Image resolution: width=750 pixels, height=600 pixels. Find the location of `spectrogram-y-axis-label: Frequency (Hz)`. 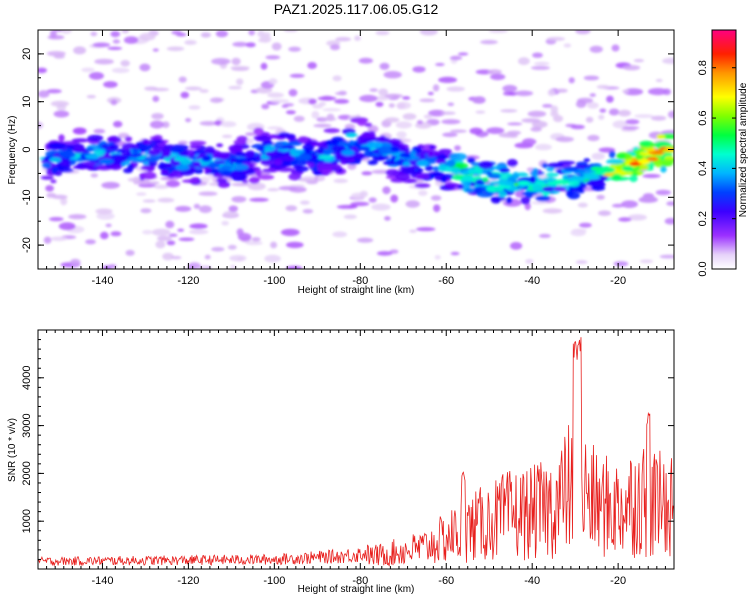

spectrogram-y-axis-label: Frequency (Hz) is located at coordinates (12, 150).